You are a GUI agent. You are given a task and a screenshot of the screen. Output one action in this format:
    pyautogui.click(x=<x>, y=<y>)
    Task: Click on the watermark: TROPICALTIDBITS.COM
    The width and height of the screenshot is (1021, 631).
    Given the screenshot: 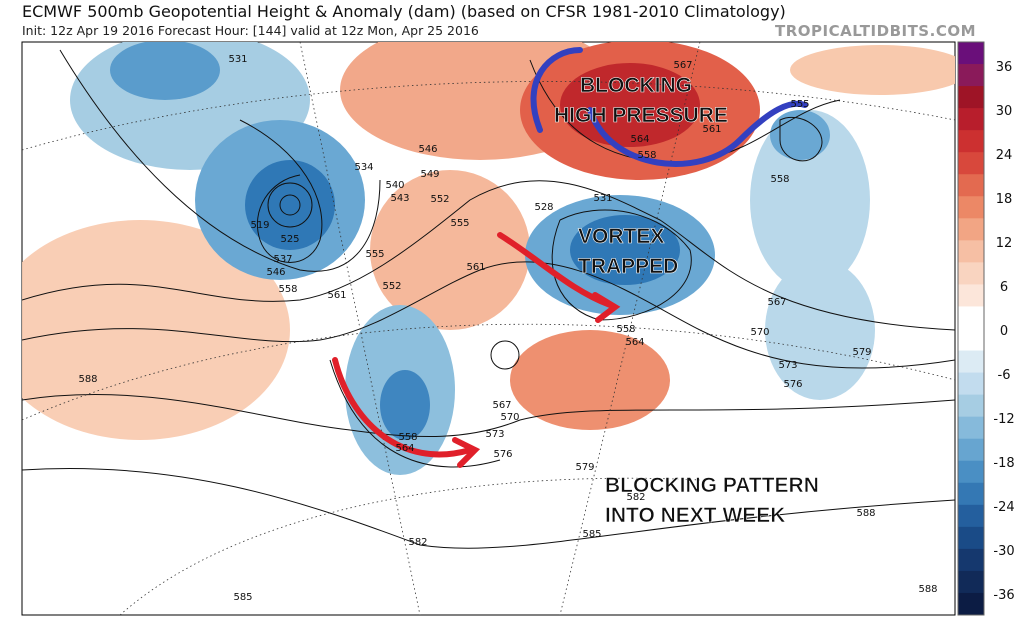 What is the action you would take?
    pyautogui.click(x=875, y=31)
    